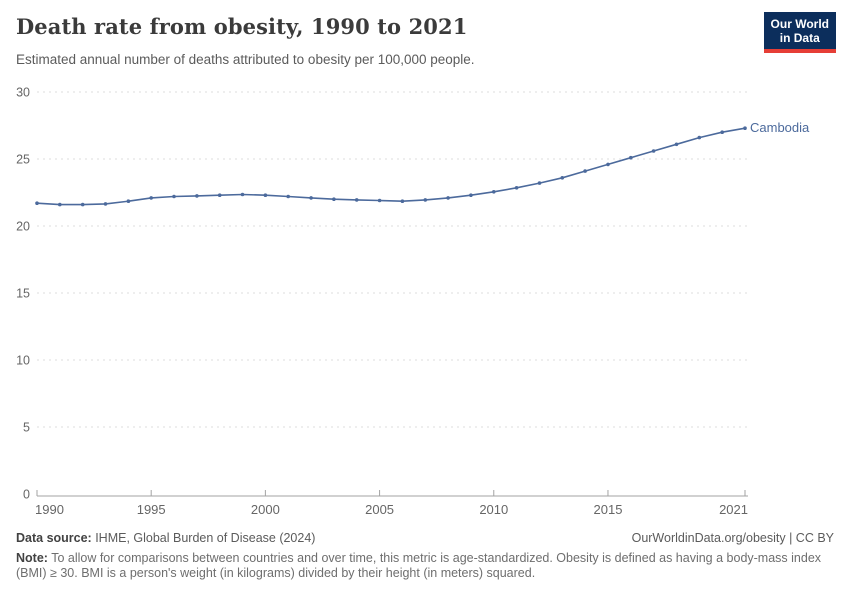 The image size is (850, 600). What do you see at coordinates (265, 509) in the screenshot?
I see `x-axis-tick-label: 2000` at bounding box center [265, 509].